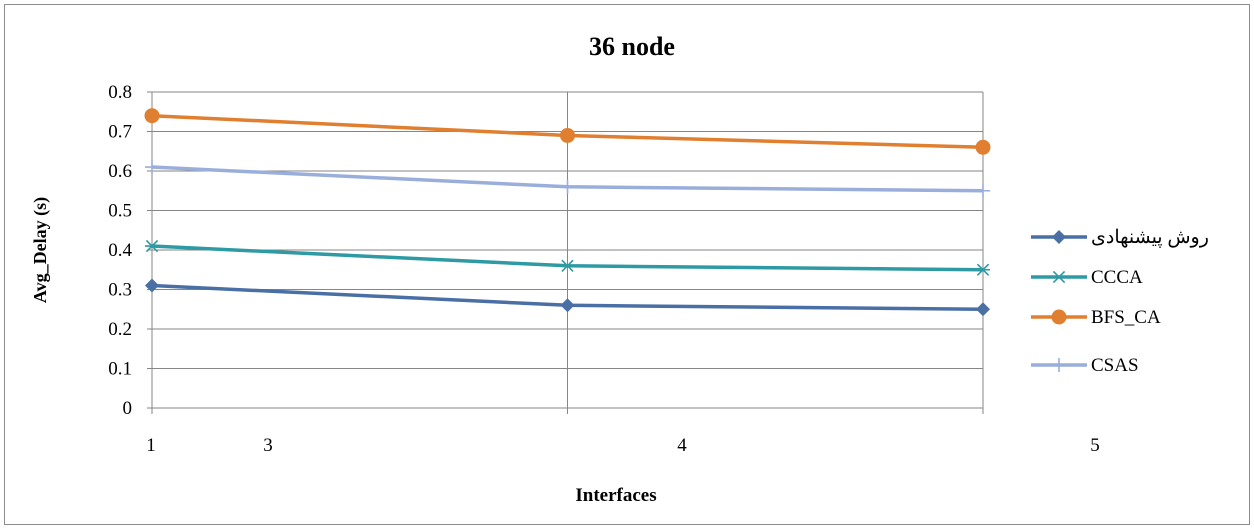 This screenshot has height=529, width=1254. Describe the element at coordinates (128, 408) in the screenshot. I see `y-tick-label: 0` at that location.